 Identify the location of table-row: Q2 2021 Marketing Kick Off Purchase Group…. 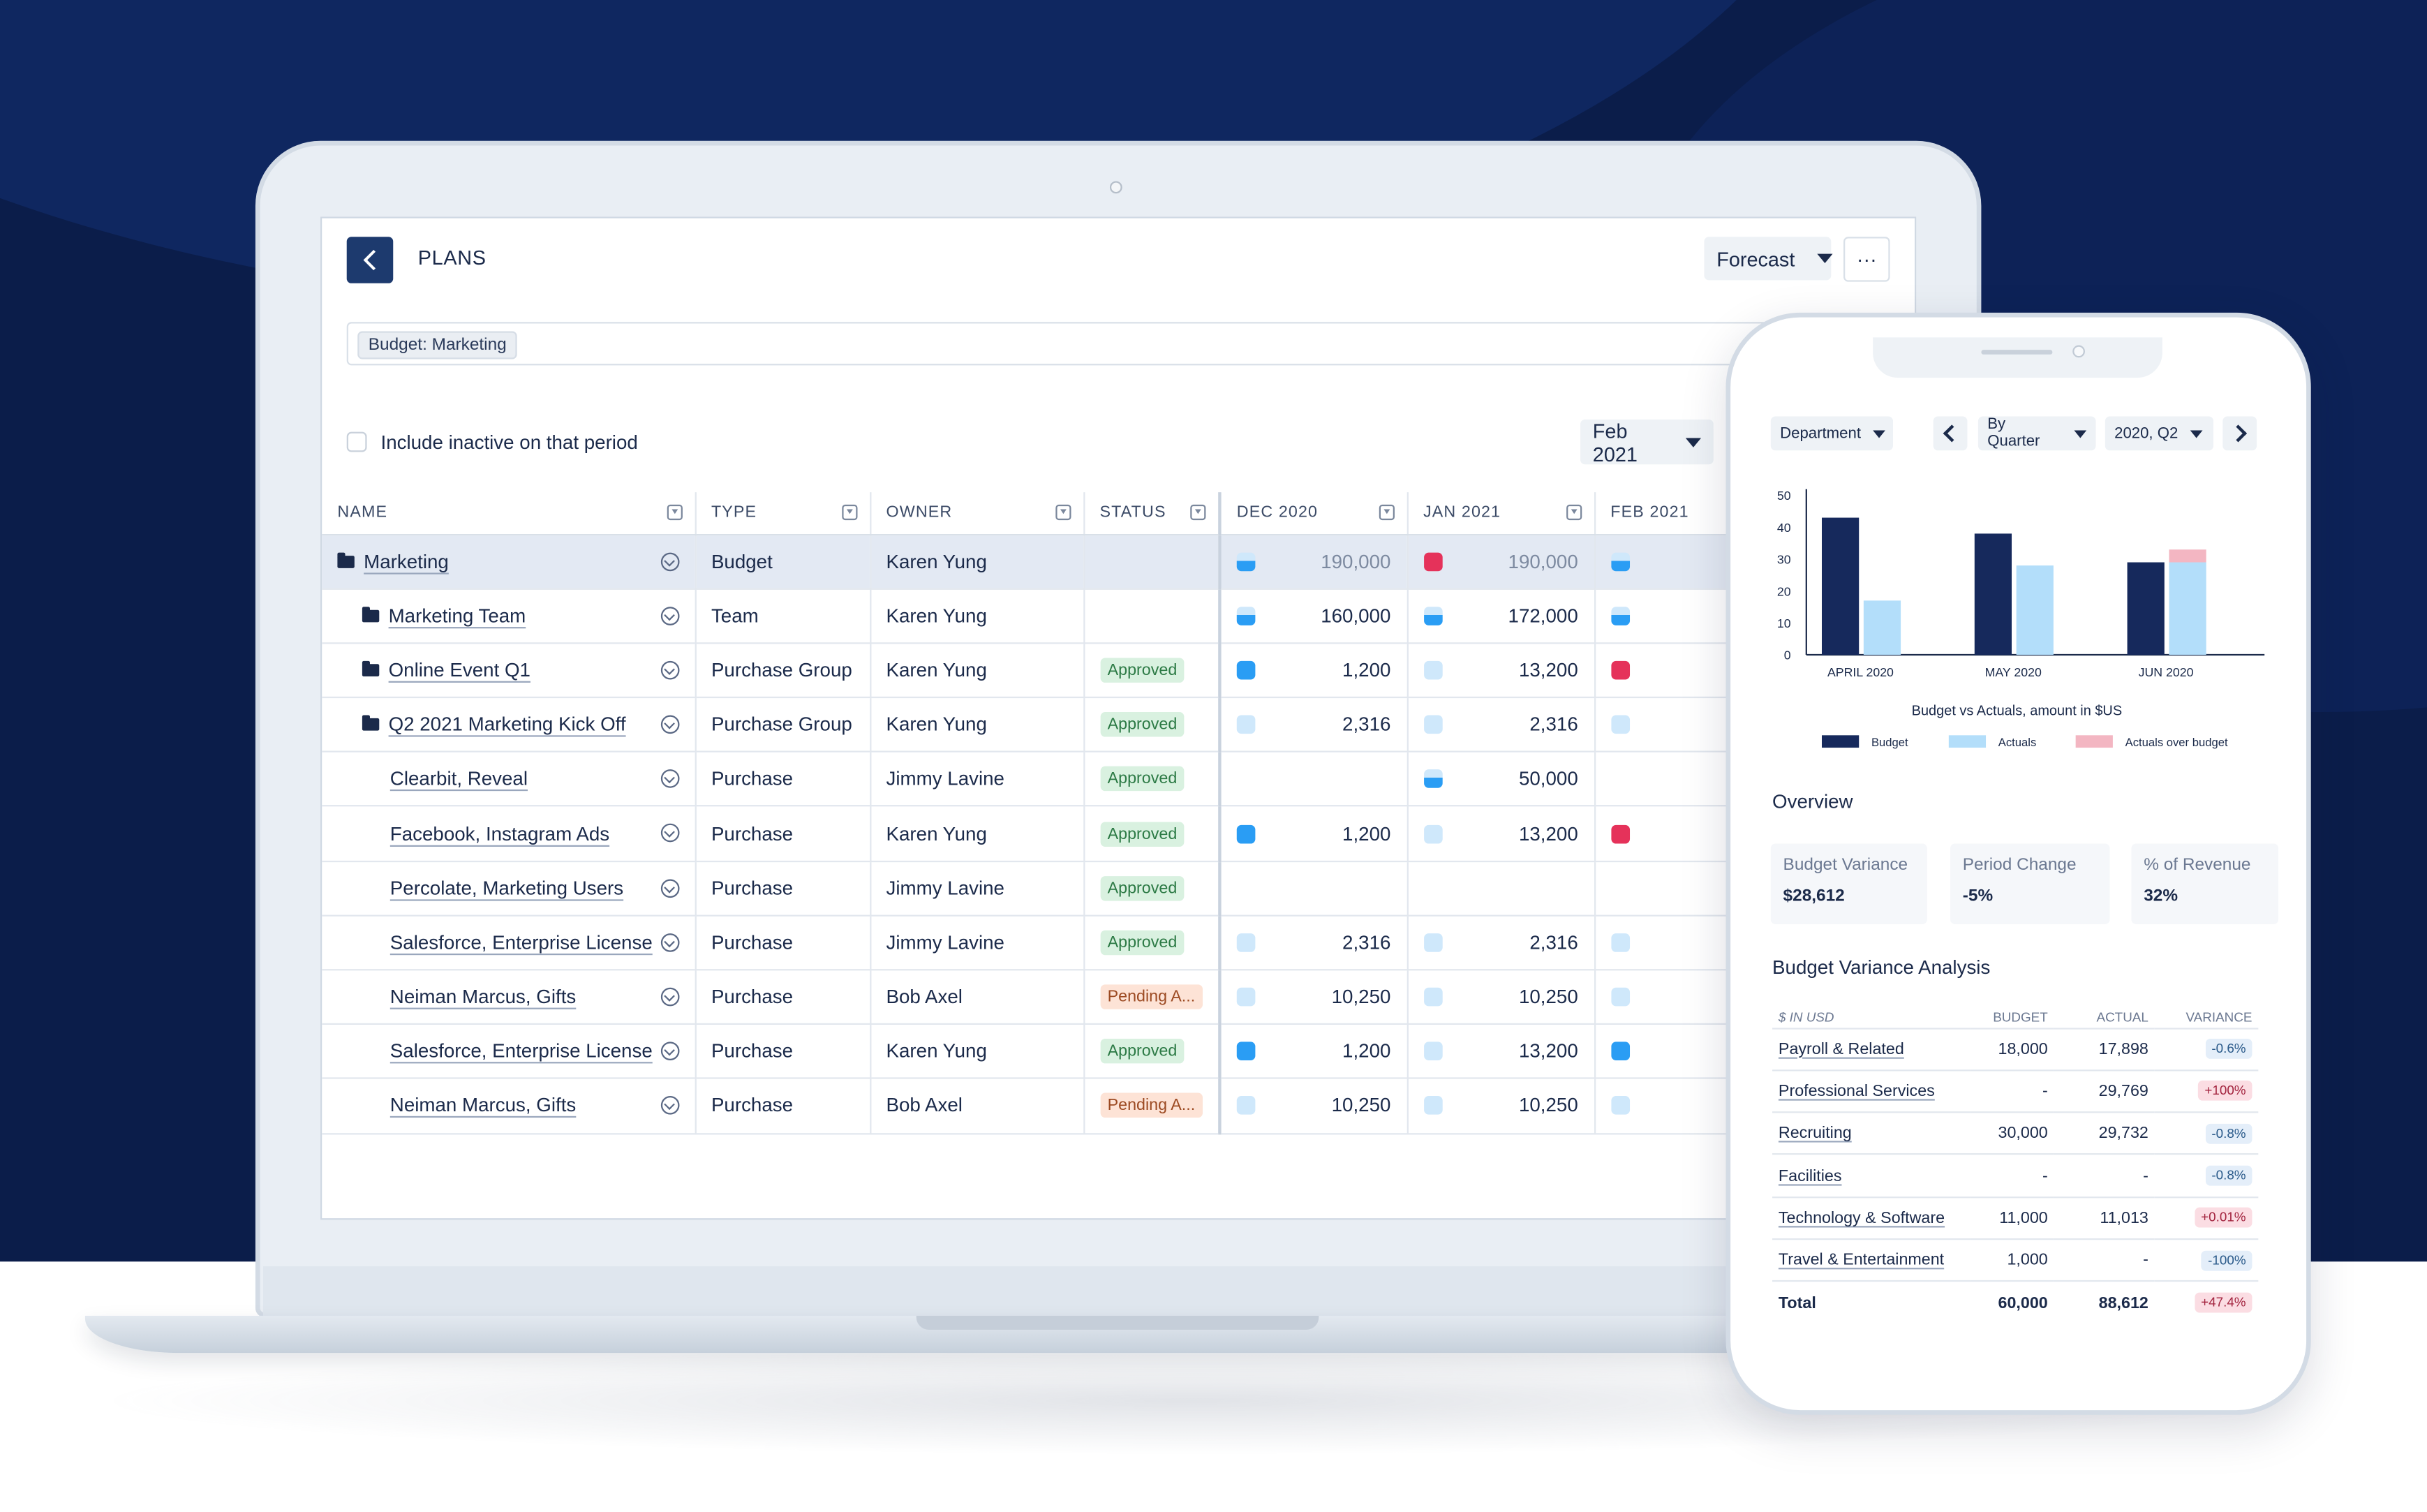
(1118, 725).